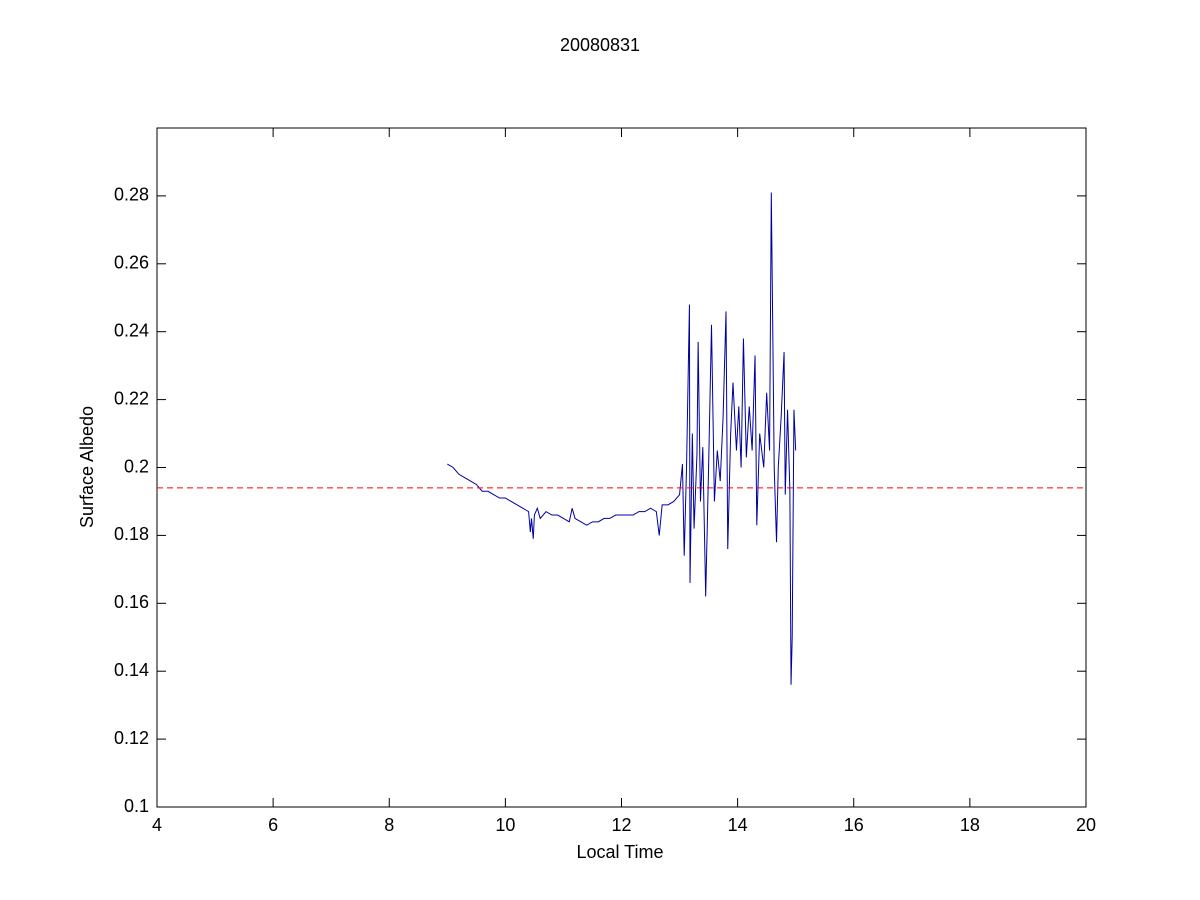 The width and height of the screenshot is (1200, 900). What do you see at coordinates (131, 738) in the screenshot?
I see `y-tick-label: 0.12` at bounding box center [131, 738].